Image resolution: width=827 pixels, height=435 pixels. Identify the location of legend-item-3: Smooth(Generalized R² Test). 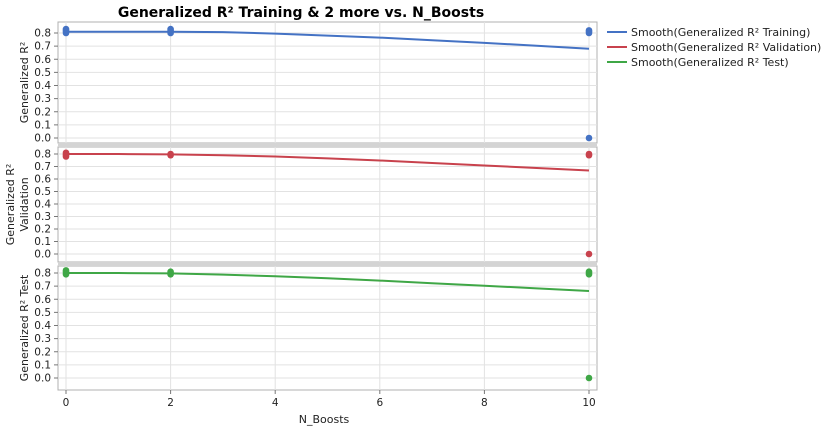
(698, 62).